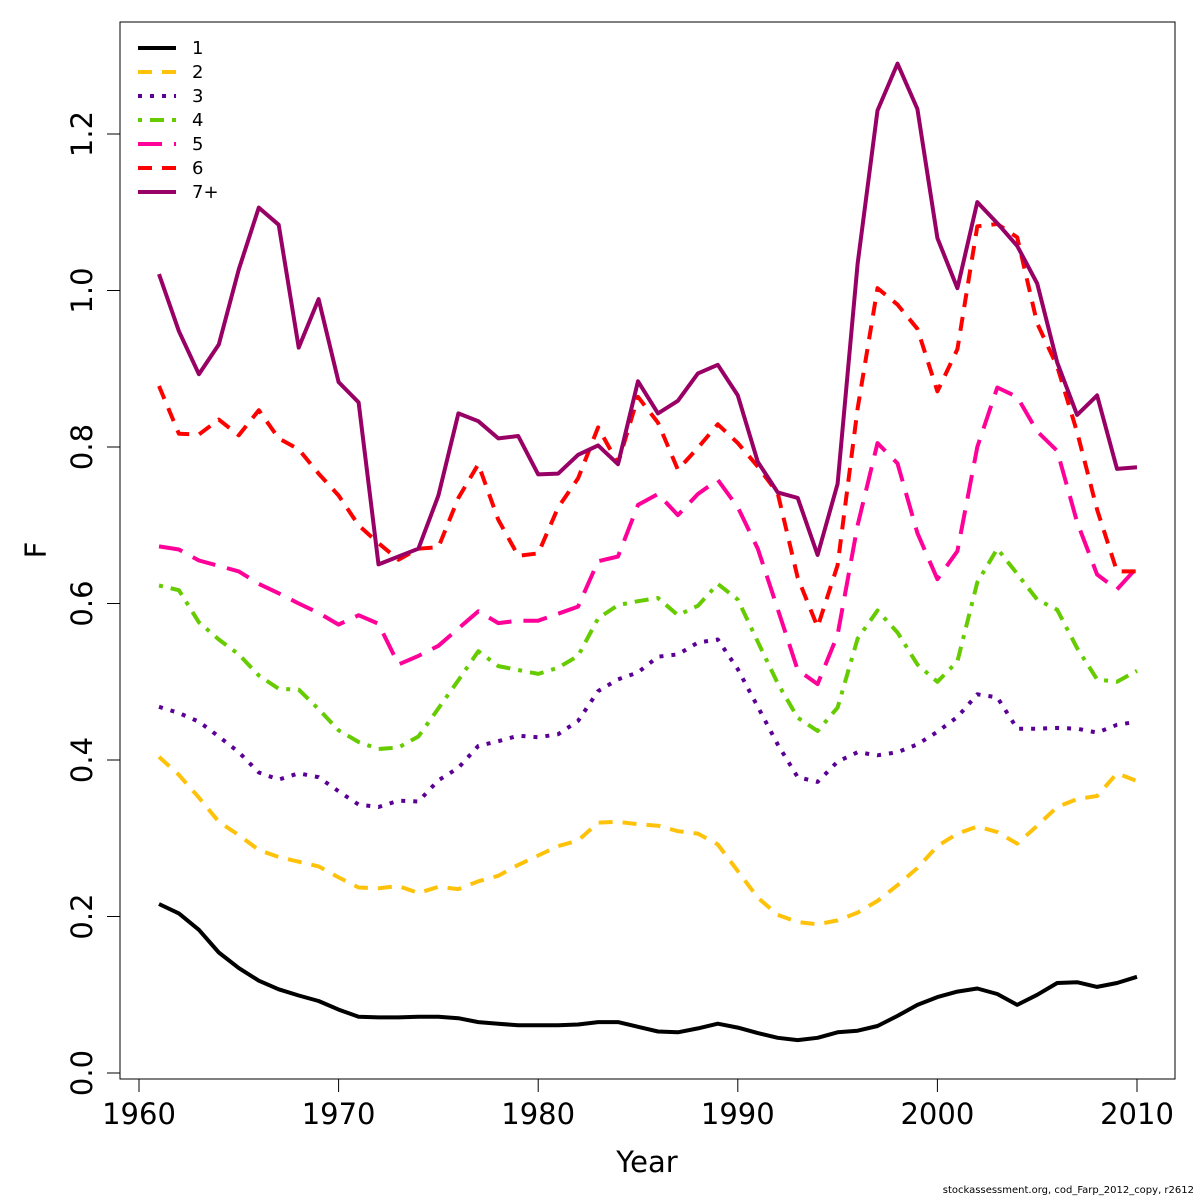  What do you see at coordinates (36, 550) in the screenshot?
I see `y-axis-title: F` at bounding box center [36, 550].